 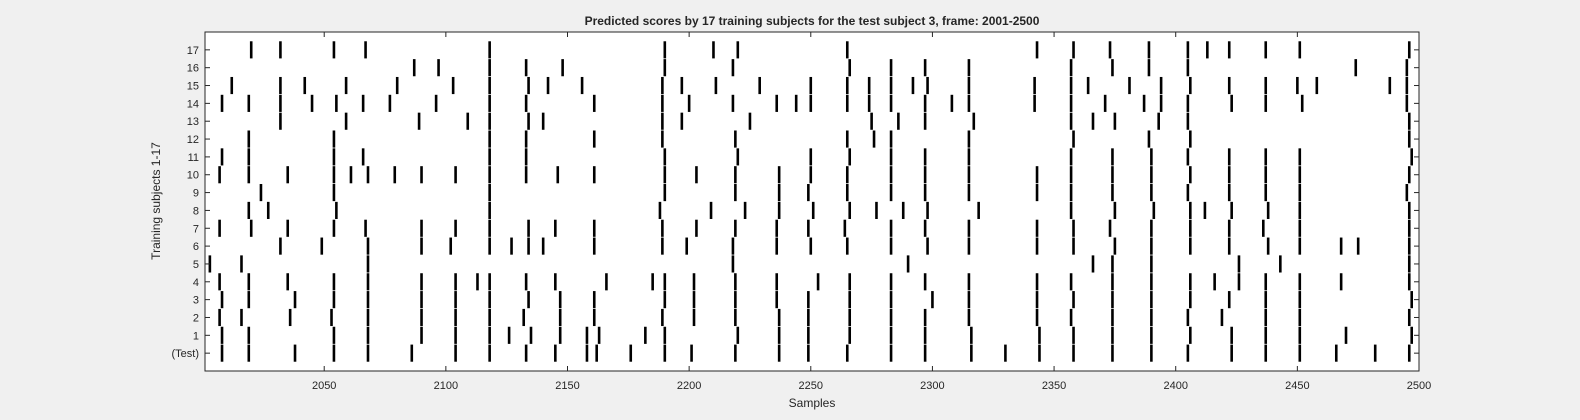 I want to click on x-tick-label: 2050, so click(x=324, y=386).